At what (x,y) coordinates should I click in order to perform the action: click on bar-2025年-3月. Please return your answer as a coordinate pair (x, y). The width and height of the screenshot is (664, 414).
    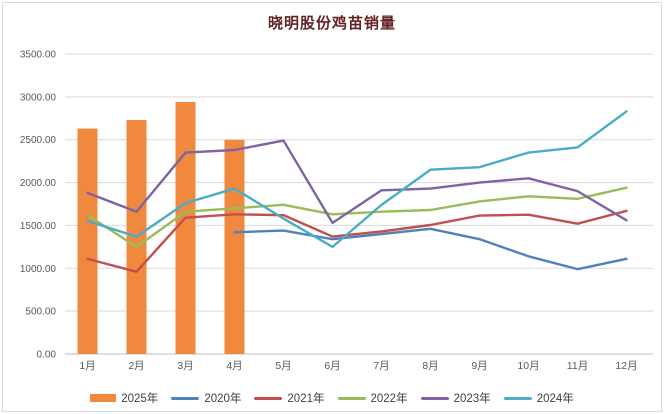
    Looking at the image, I should click on (185, 228).